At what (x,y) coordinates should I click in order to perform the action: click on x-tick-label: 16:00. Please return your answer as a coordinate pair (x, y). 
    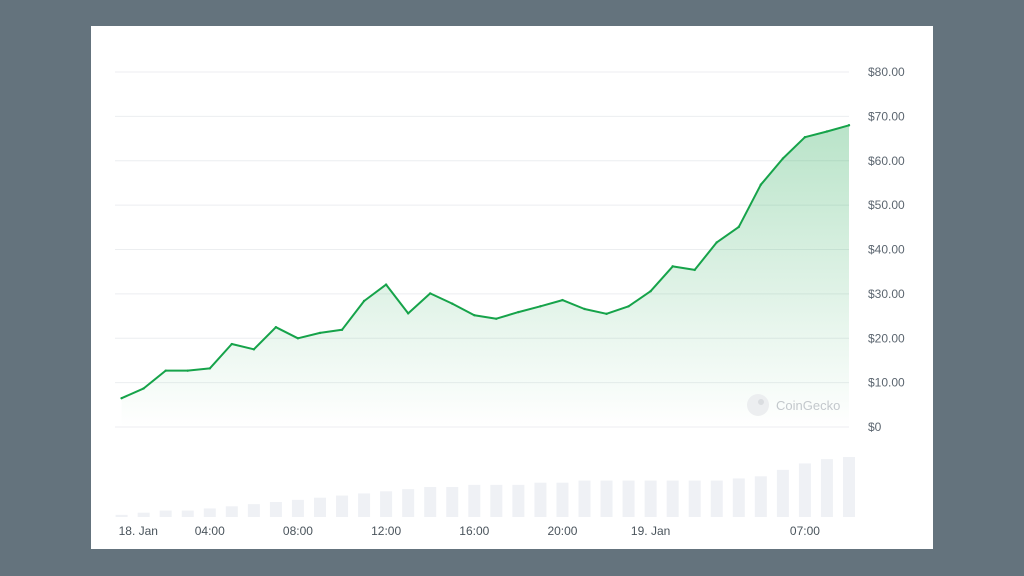
    Looking at the image, I should click on (474, 531).